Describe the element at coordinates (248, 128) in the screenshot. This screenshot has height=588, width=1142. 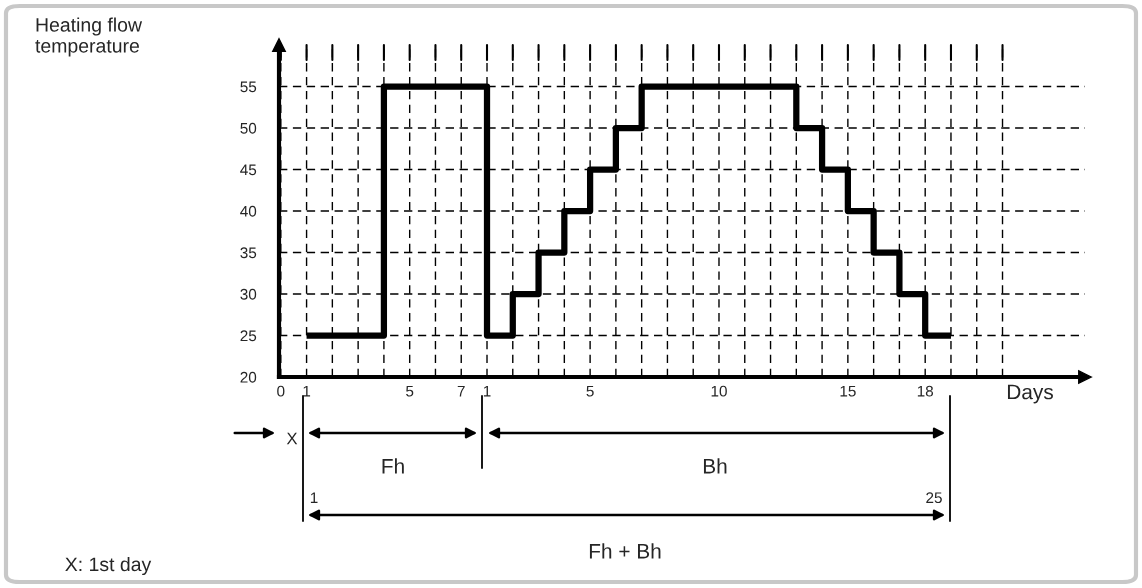
I see `y-tick-label: 50` at that location.